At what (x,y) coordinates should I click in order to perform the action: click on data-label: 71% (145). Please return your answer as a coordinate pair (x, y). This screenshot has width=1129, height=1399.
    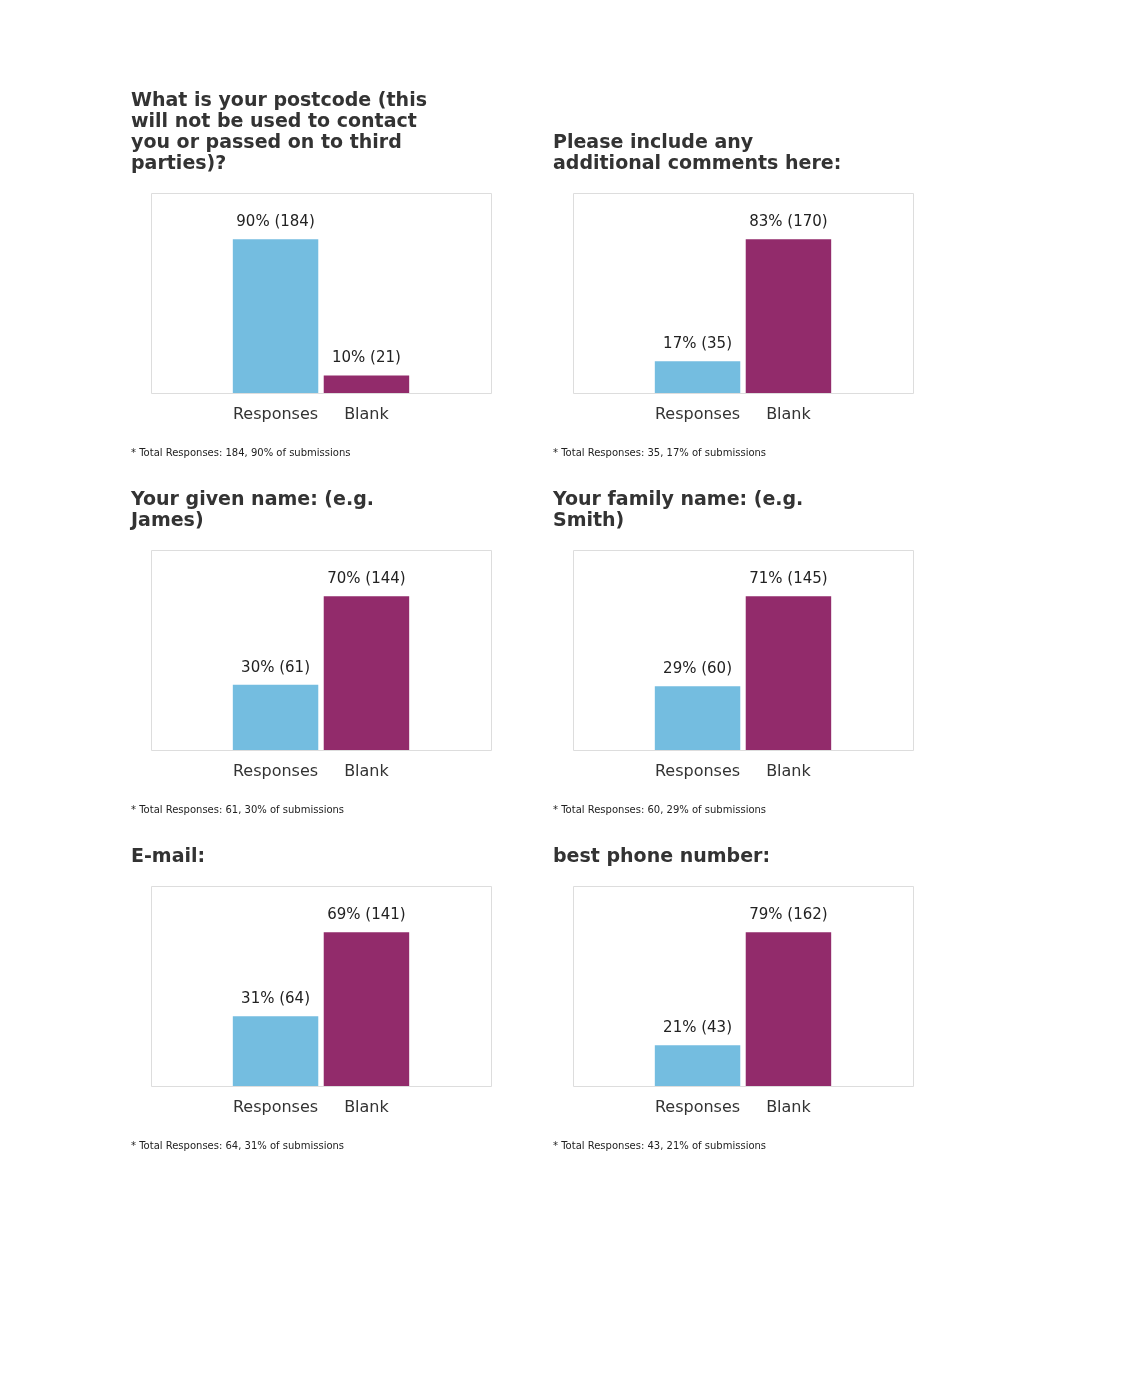
    Looking at the image, I should click on (788, 578).